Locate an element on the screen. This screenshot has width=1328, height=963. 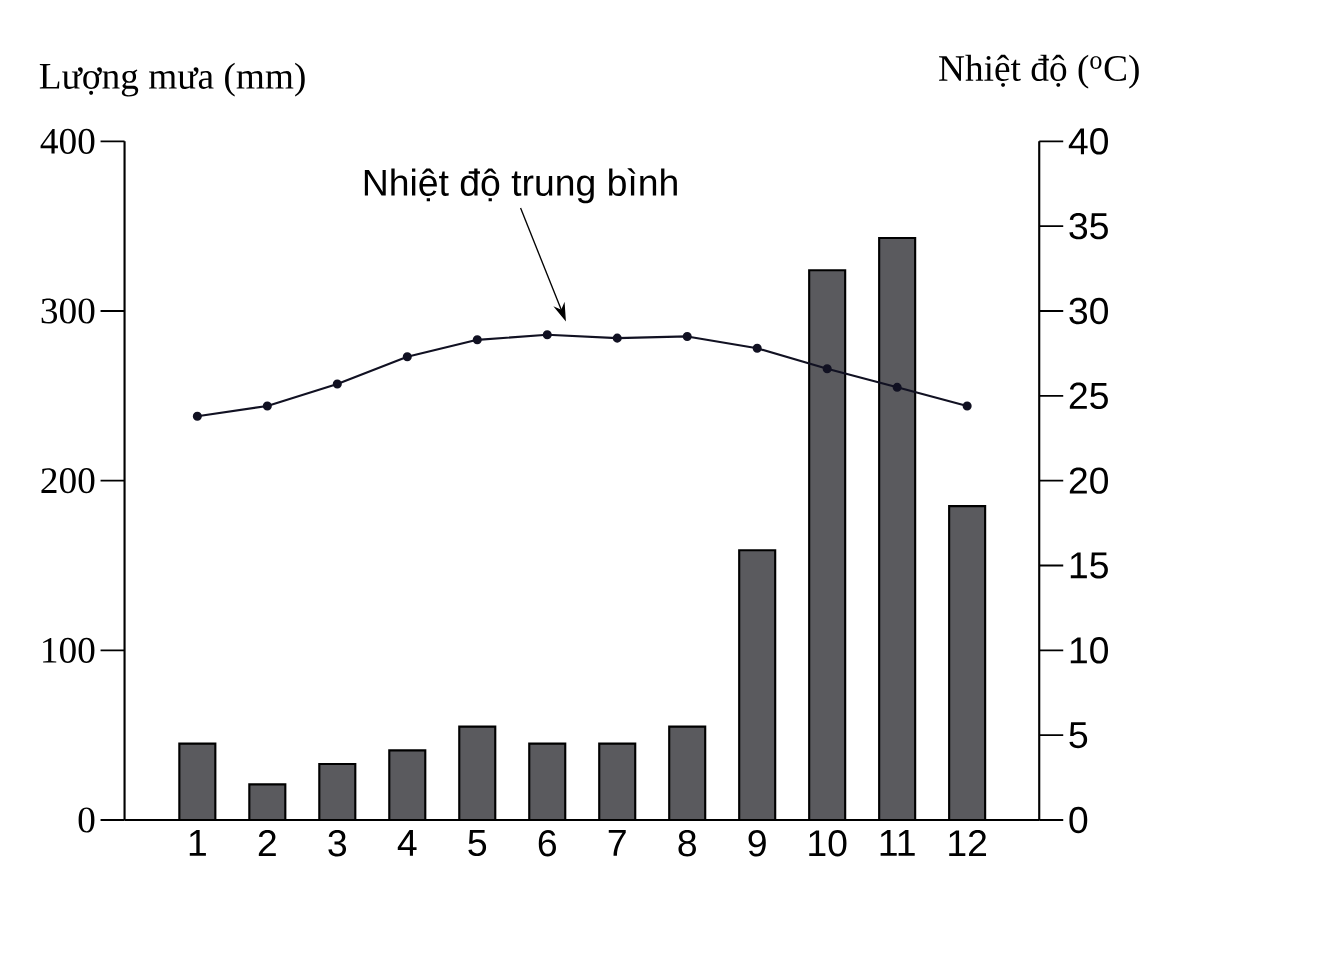
y2-tick-label: 40 is located at coordinates (1088, 141).